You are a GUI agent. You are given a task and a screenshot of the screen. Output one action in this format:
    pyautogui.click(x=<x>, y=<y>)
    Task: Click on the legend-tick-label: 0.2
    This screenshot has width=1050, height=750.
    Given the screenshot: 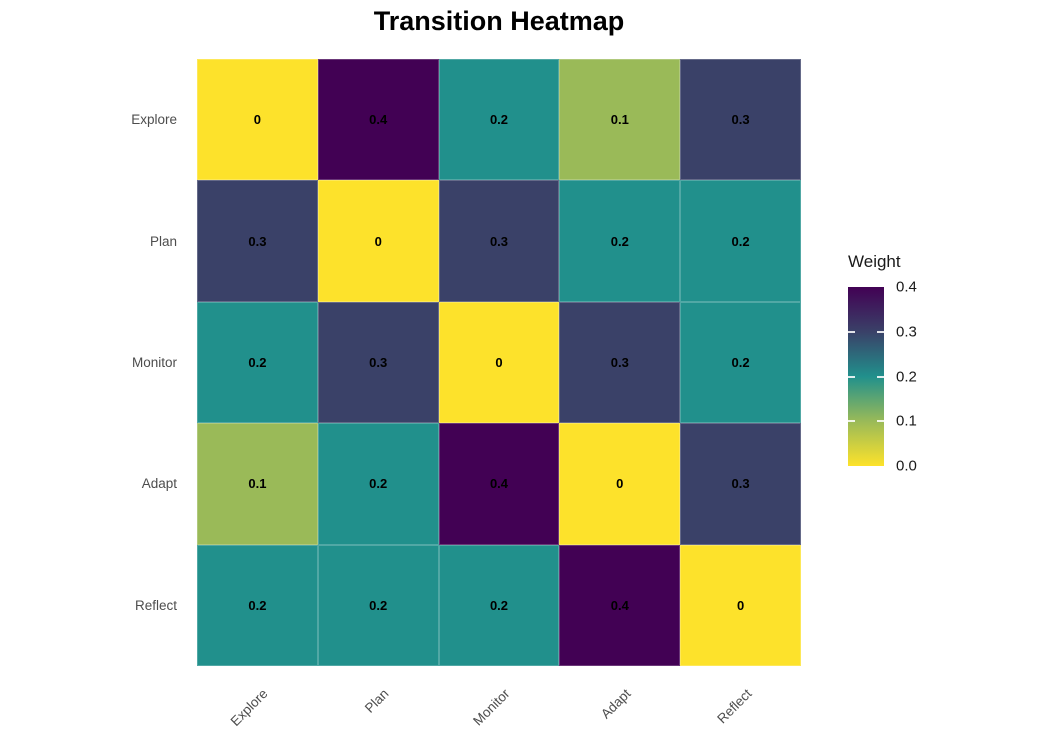 What is the action you would take?
    pyautogui.click(x=906, y=376)
    